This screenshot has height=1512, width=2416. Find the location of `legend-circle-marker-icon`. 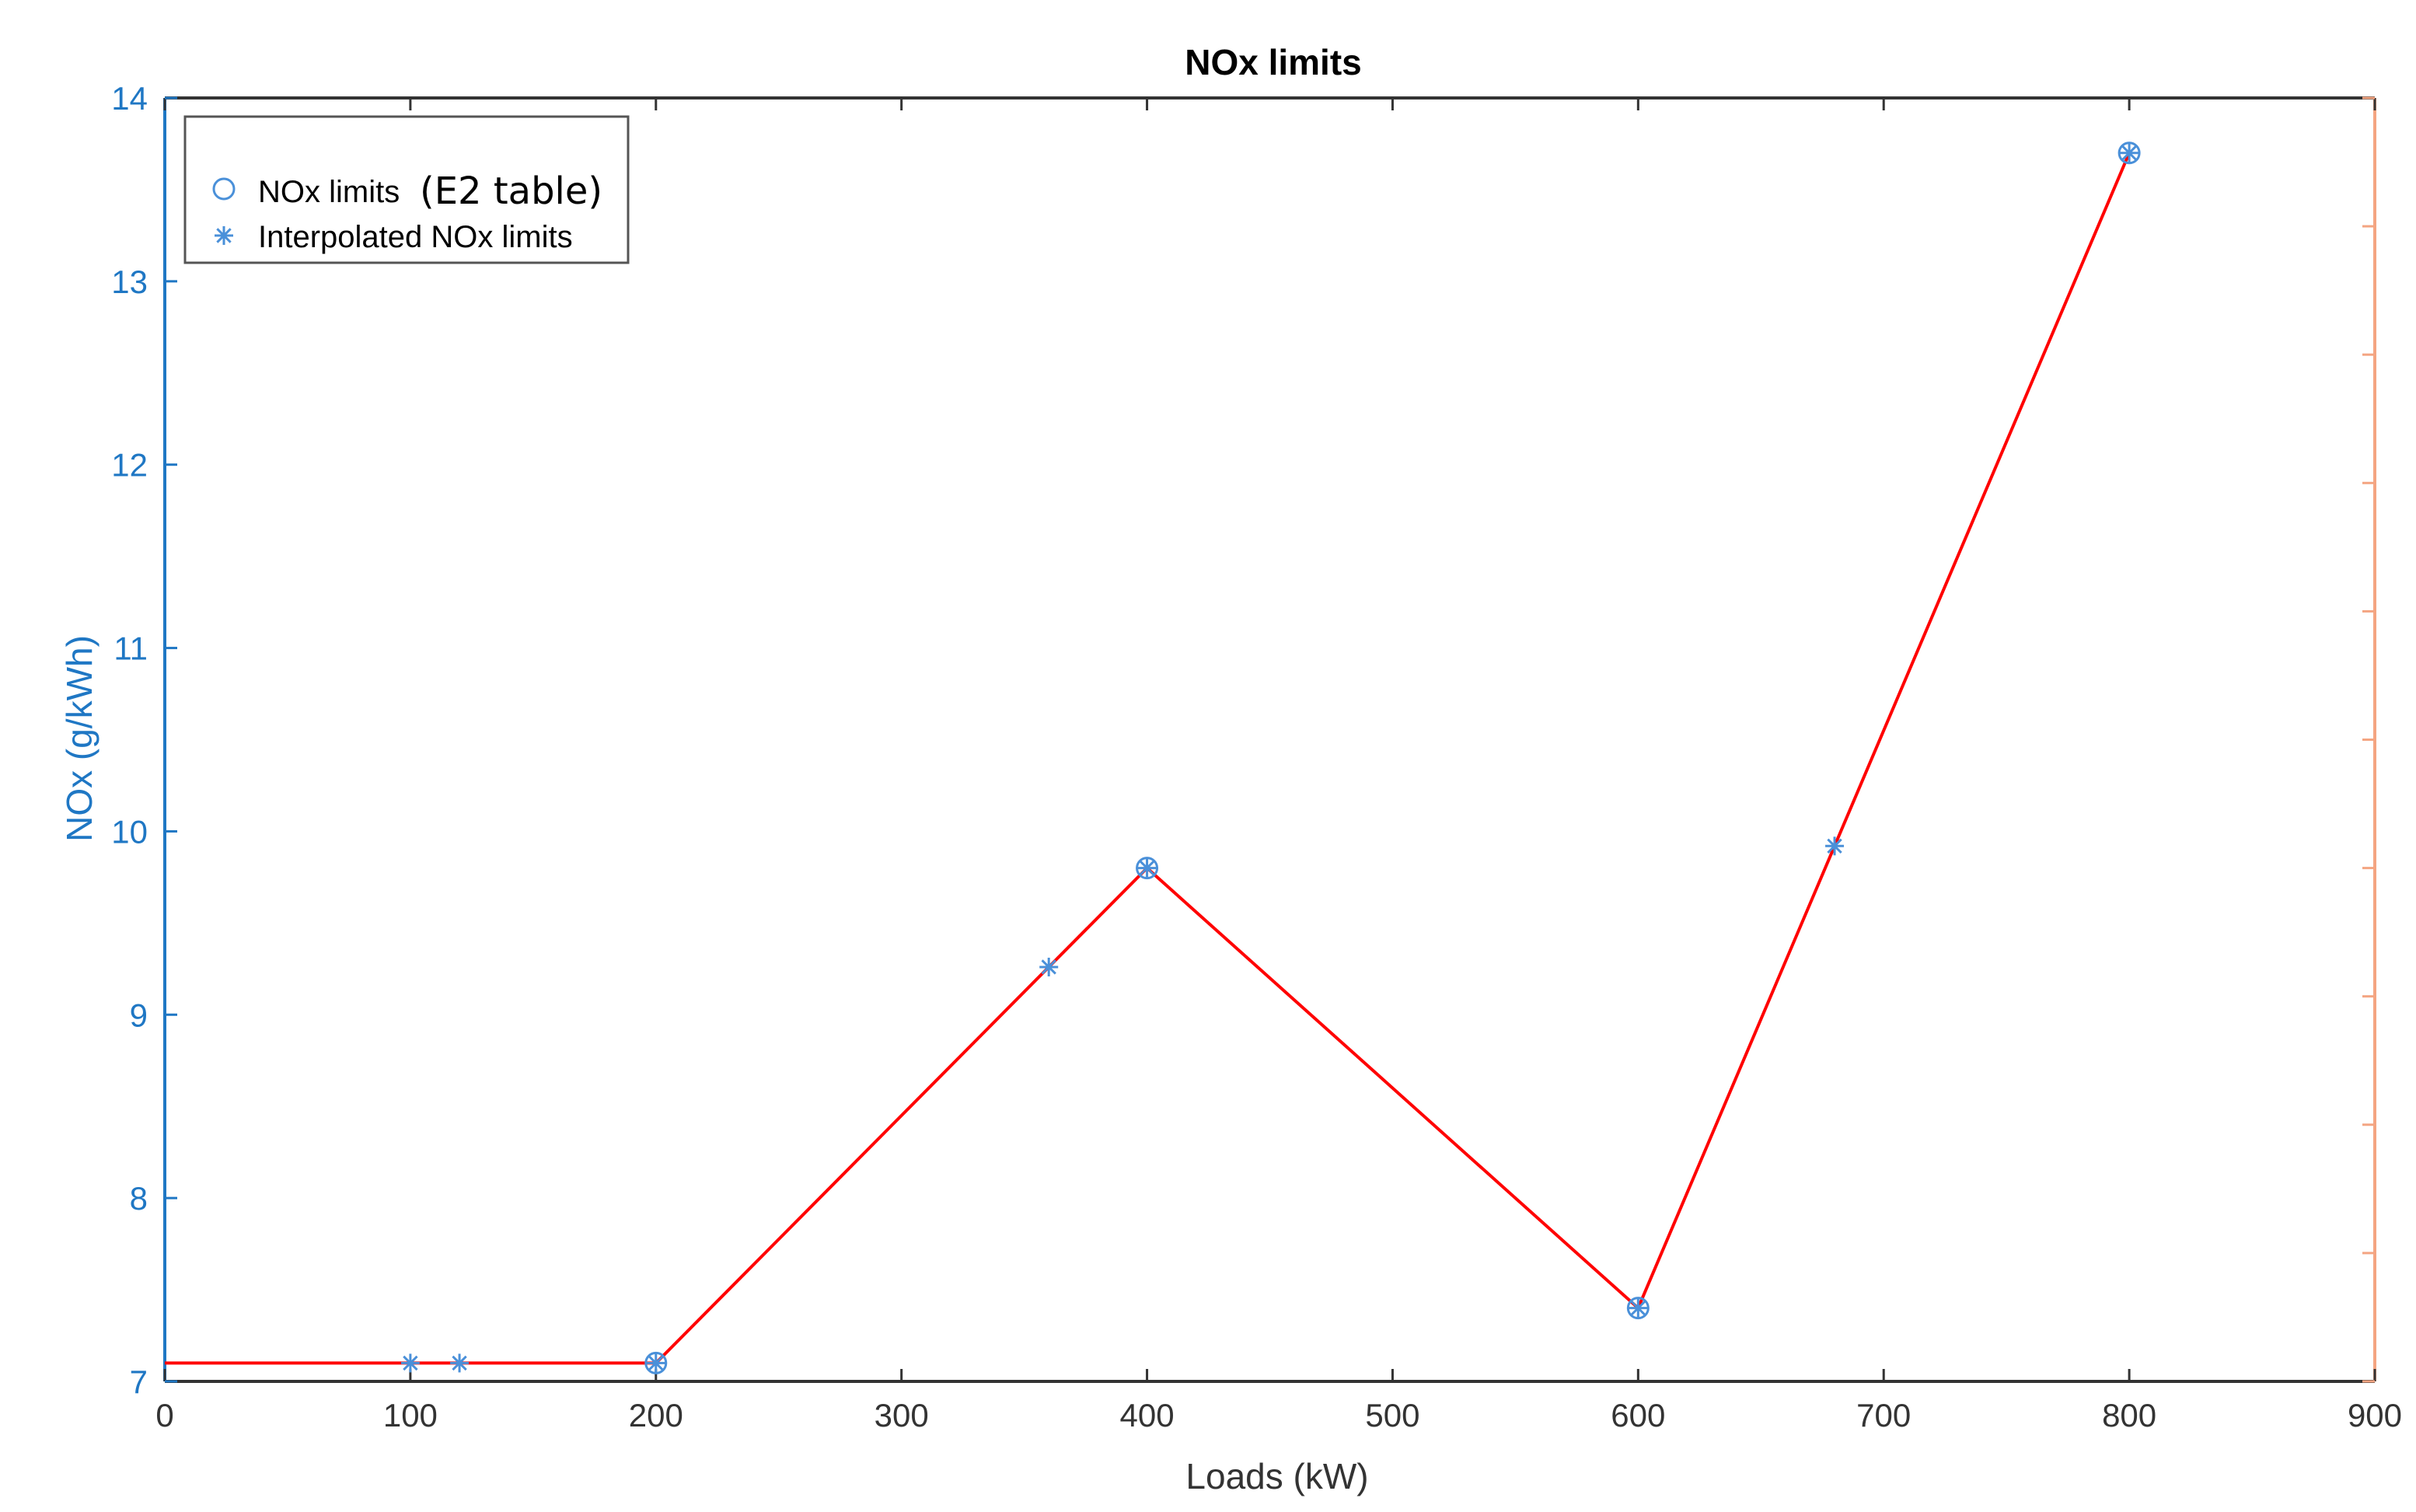

legend-circle-marker-icon is located at coordinates (224, 189).